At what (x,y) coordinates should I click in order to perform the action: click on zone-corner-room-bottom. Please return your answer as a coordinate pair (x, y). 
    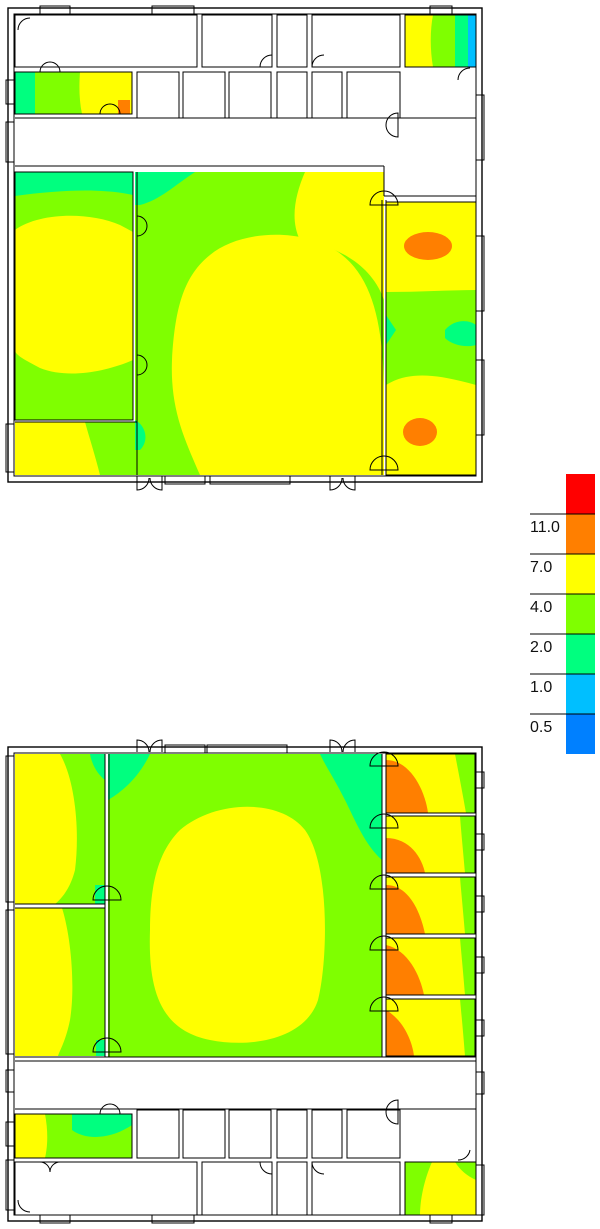
    Looking at the image, I should click on (440, 1188).